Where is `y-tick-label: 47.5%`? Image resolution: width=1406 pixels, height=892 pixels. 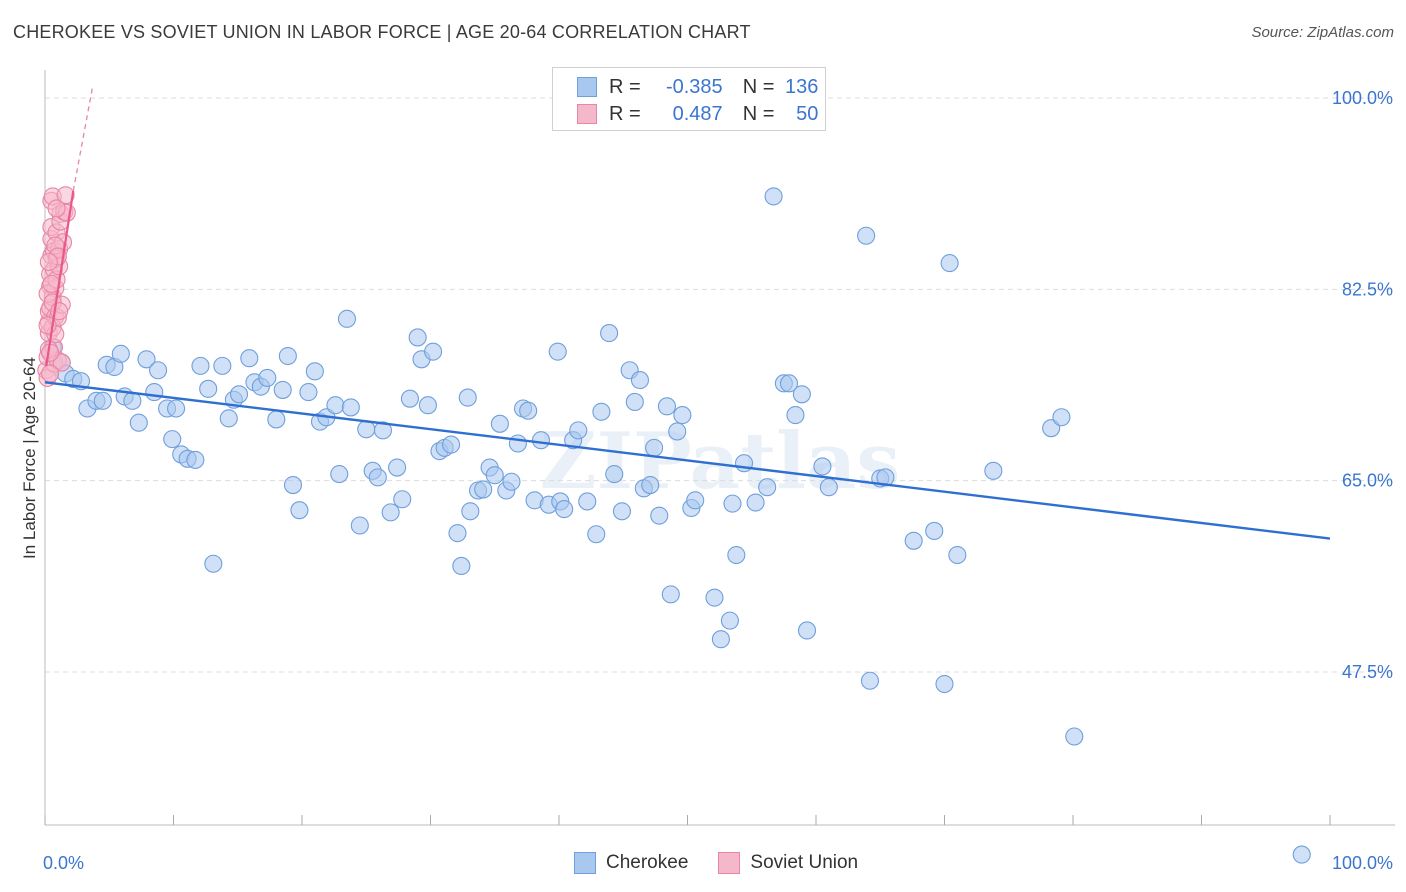 y-tick-label: 47.5% is located at coordinates (1367, 672).